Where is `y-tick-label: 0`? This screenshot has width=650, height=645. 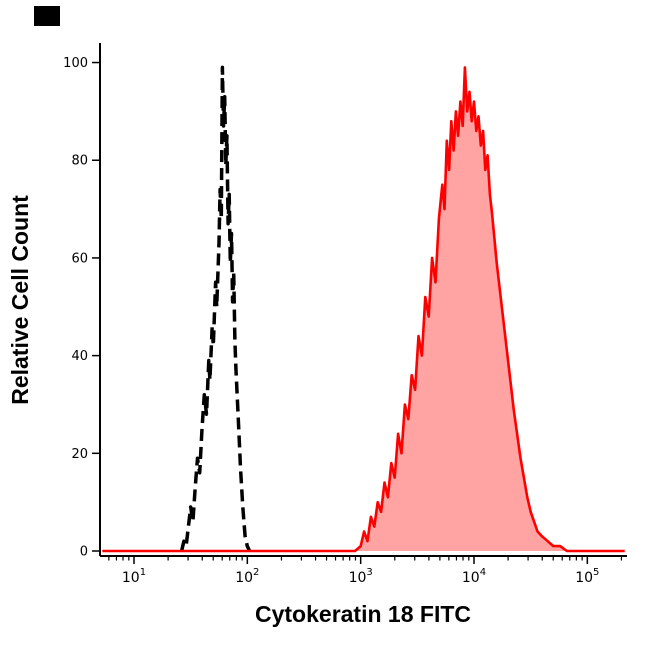
y-tick-label: 0 is located at coordinates (84, 552).